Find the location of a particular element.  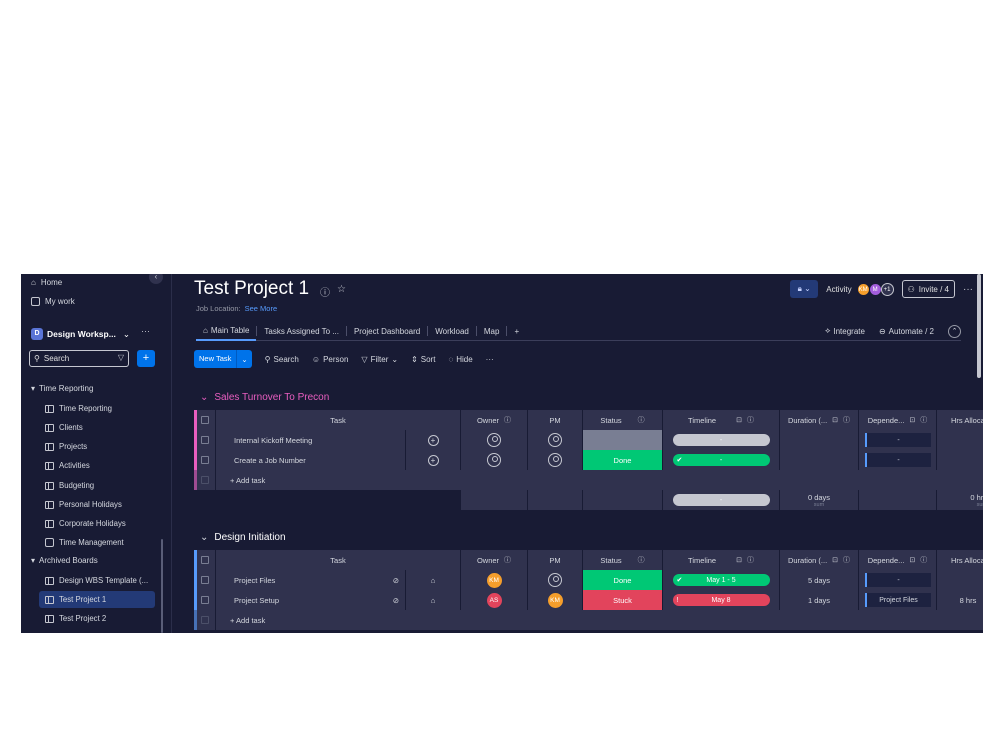

workspace-more-icon: ··· is located at coordinates (145, 331).